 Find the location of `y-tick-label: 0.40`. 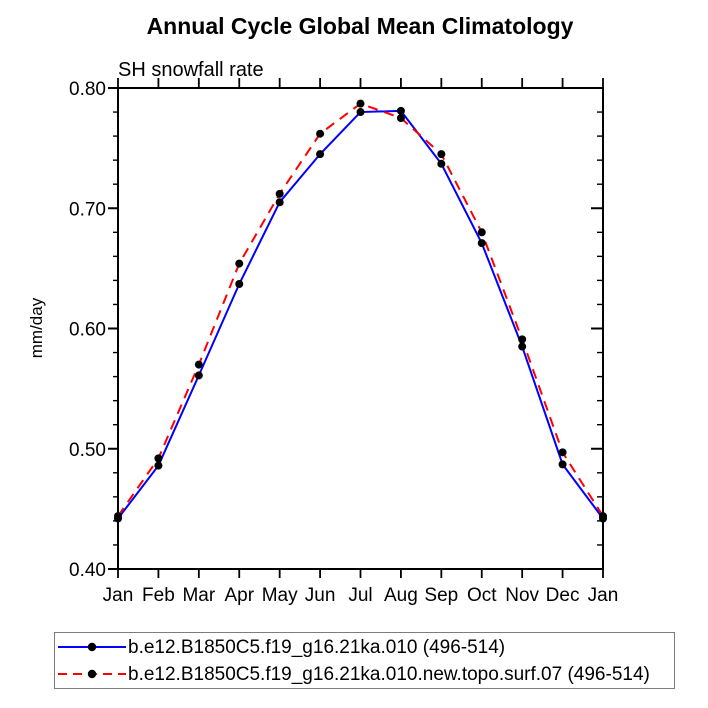

y-tick-label: 0.40 is located at coordinates (87, 570).